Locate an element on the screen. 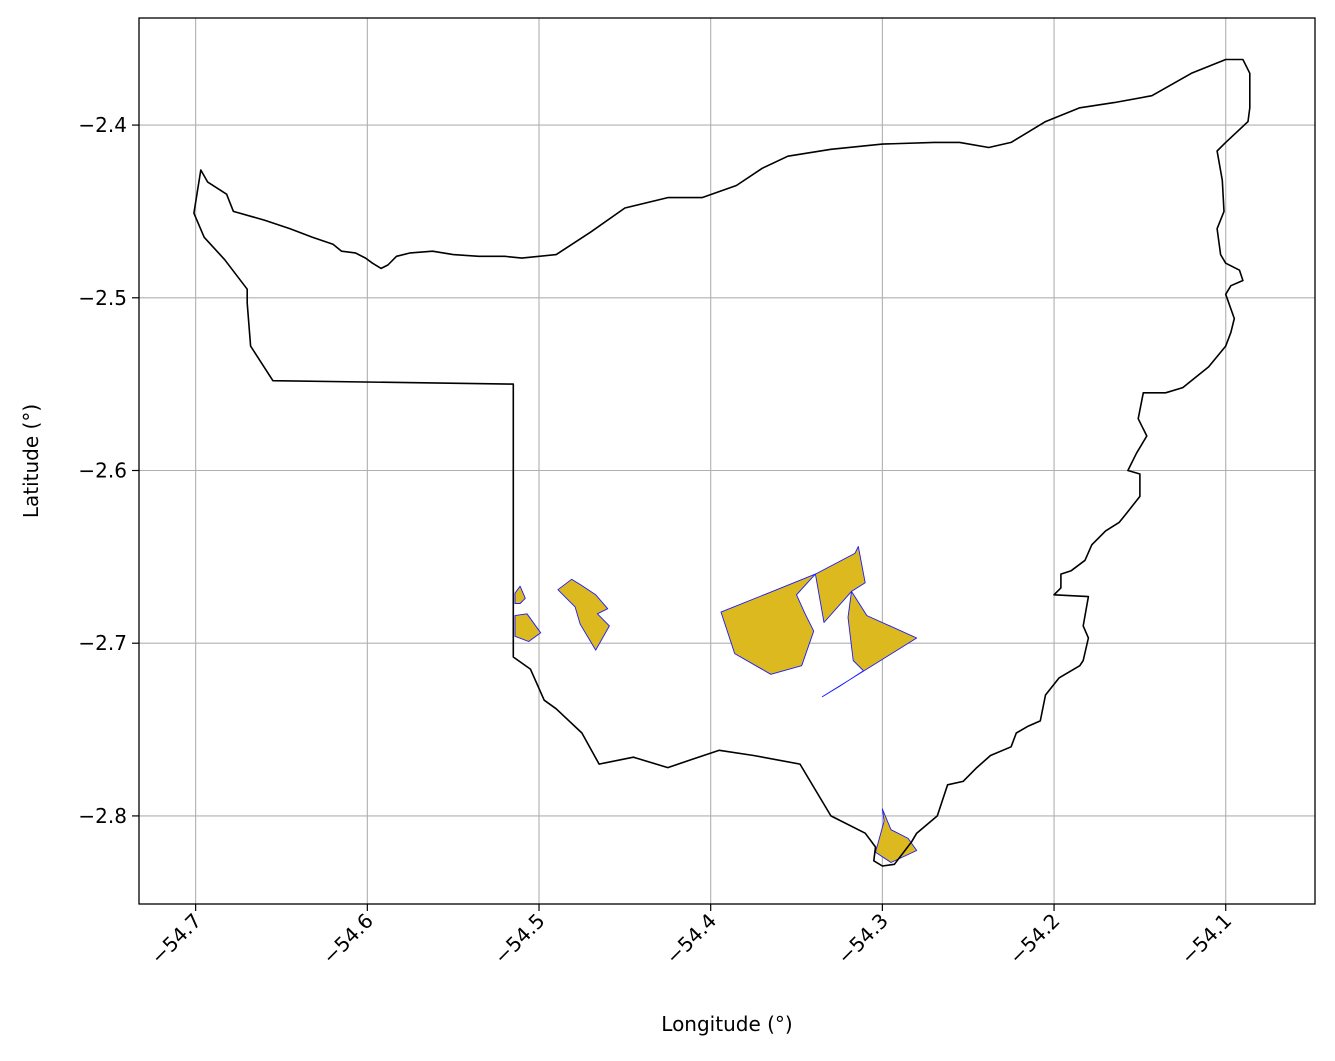 This screenshot has height=1061, width=1335. x-tick-label: −54.2 is located at coordinates (1034, 939).